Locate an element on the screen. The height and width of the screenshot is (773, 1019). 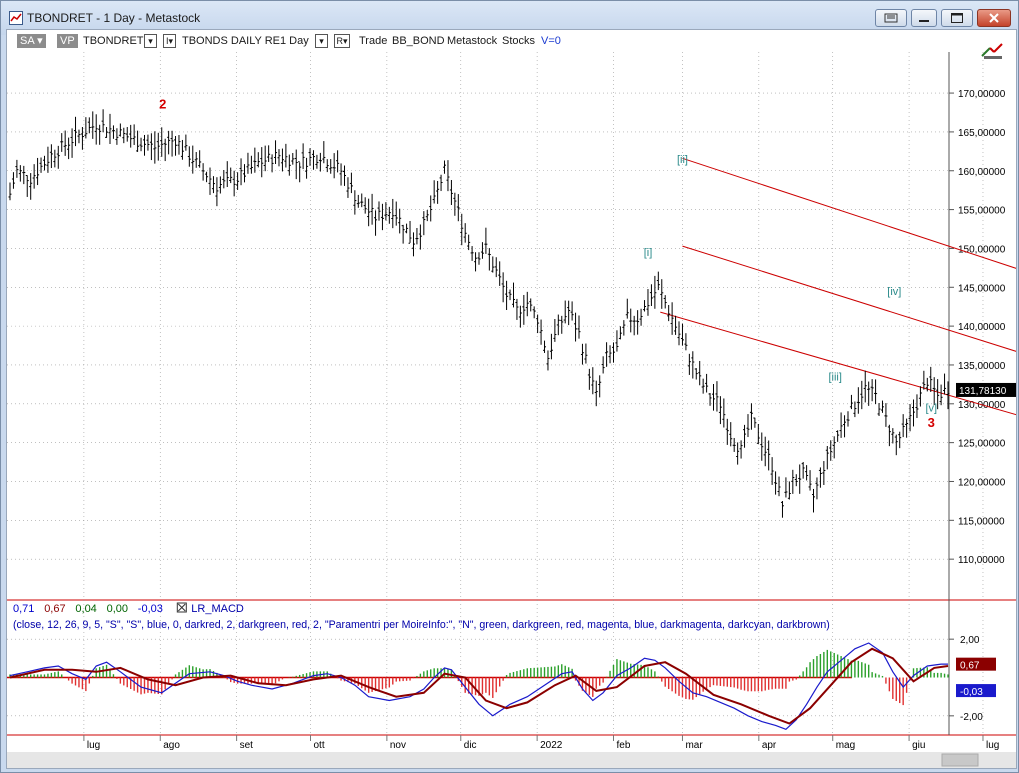
macd-value-label: -0,03 is located at coordinates (971, 692).